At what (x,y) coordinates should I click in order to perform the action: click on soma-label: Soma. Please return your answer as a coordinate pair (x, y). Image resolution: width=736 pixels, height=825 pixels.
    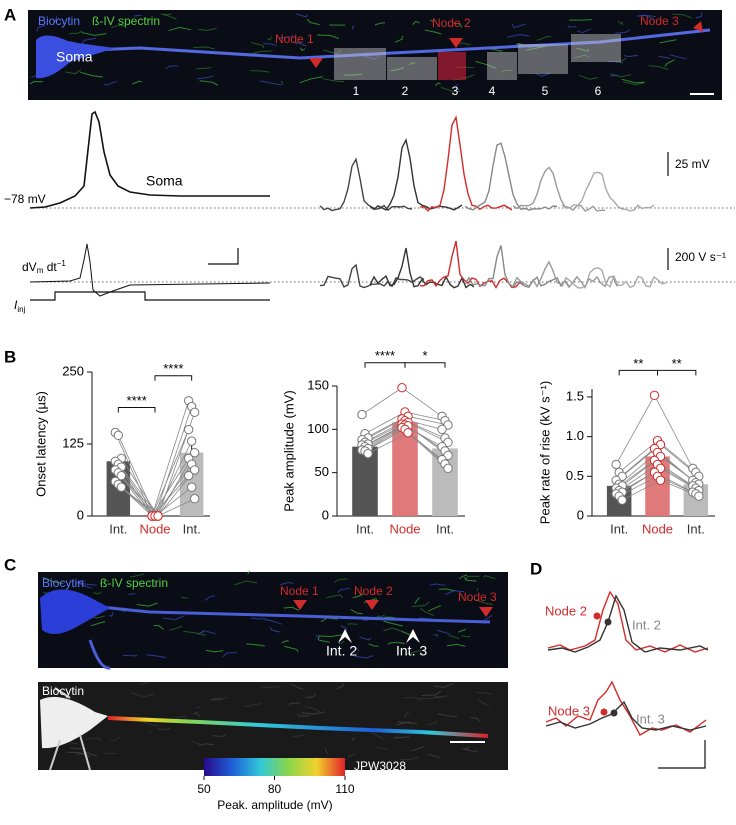
    Looking at the image, I should click on (74, 57).